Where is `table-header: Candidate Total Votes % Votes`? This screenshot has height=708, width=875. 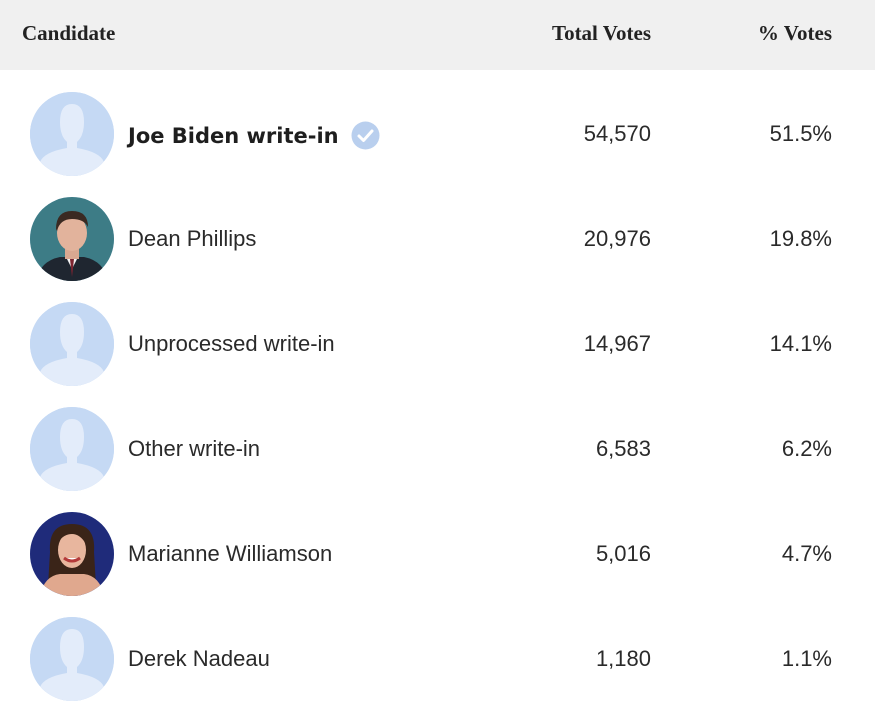
table-header: Candidate Total Votes % Votes is located at coordinates (437, 35).